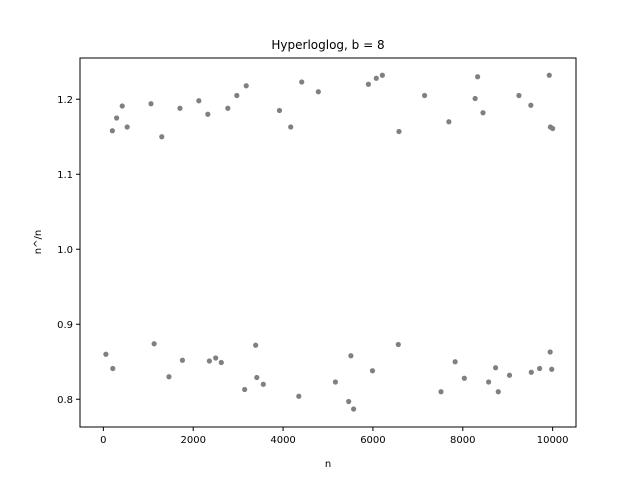  Describe the element at coordinates (192, 440) in the screenshot. I see `x-tick-label: 2000` at that location.